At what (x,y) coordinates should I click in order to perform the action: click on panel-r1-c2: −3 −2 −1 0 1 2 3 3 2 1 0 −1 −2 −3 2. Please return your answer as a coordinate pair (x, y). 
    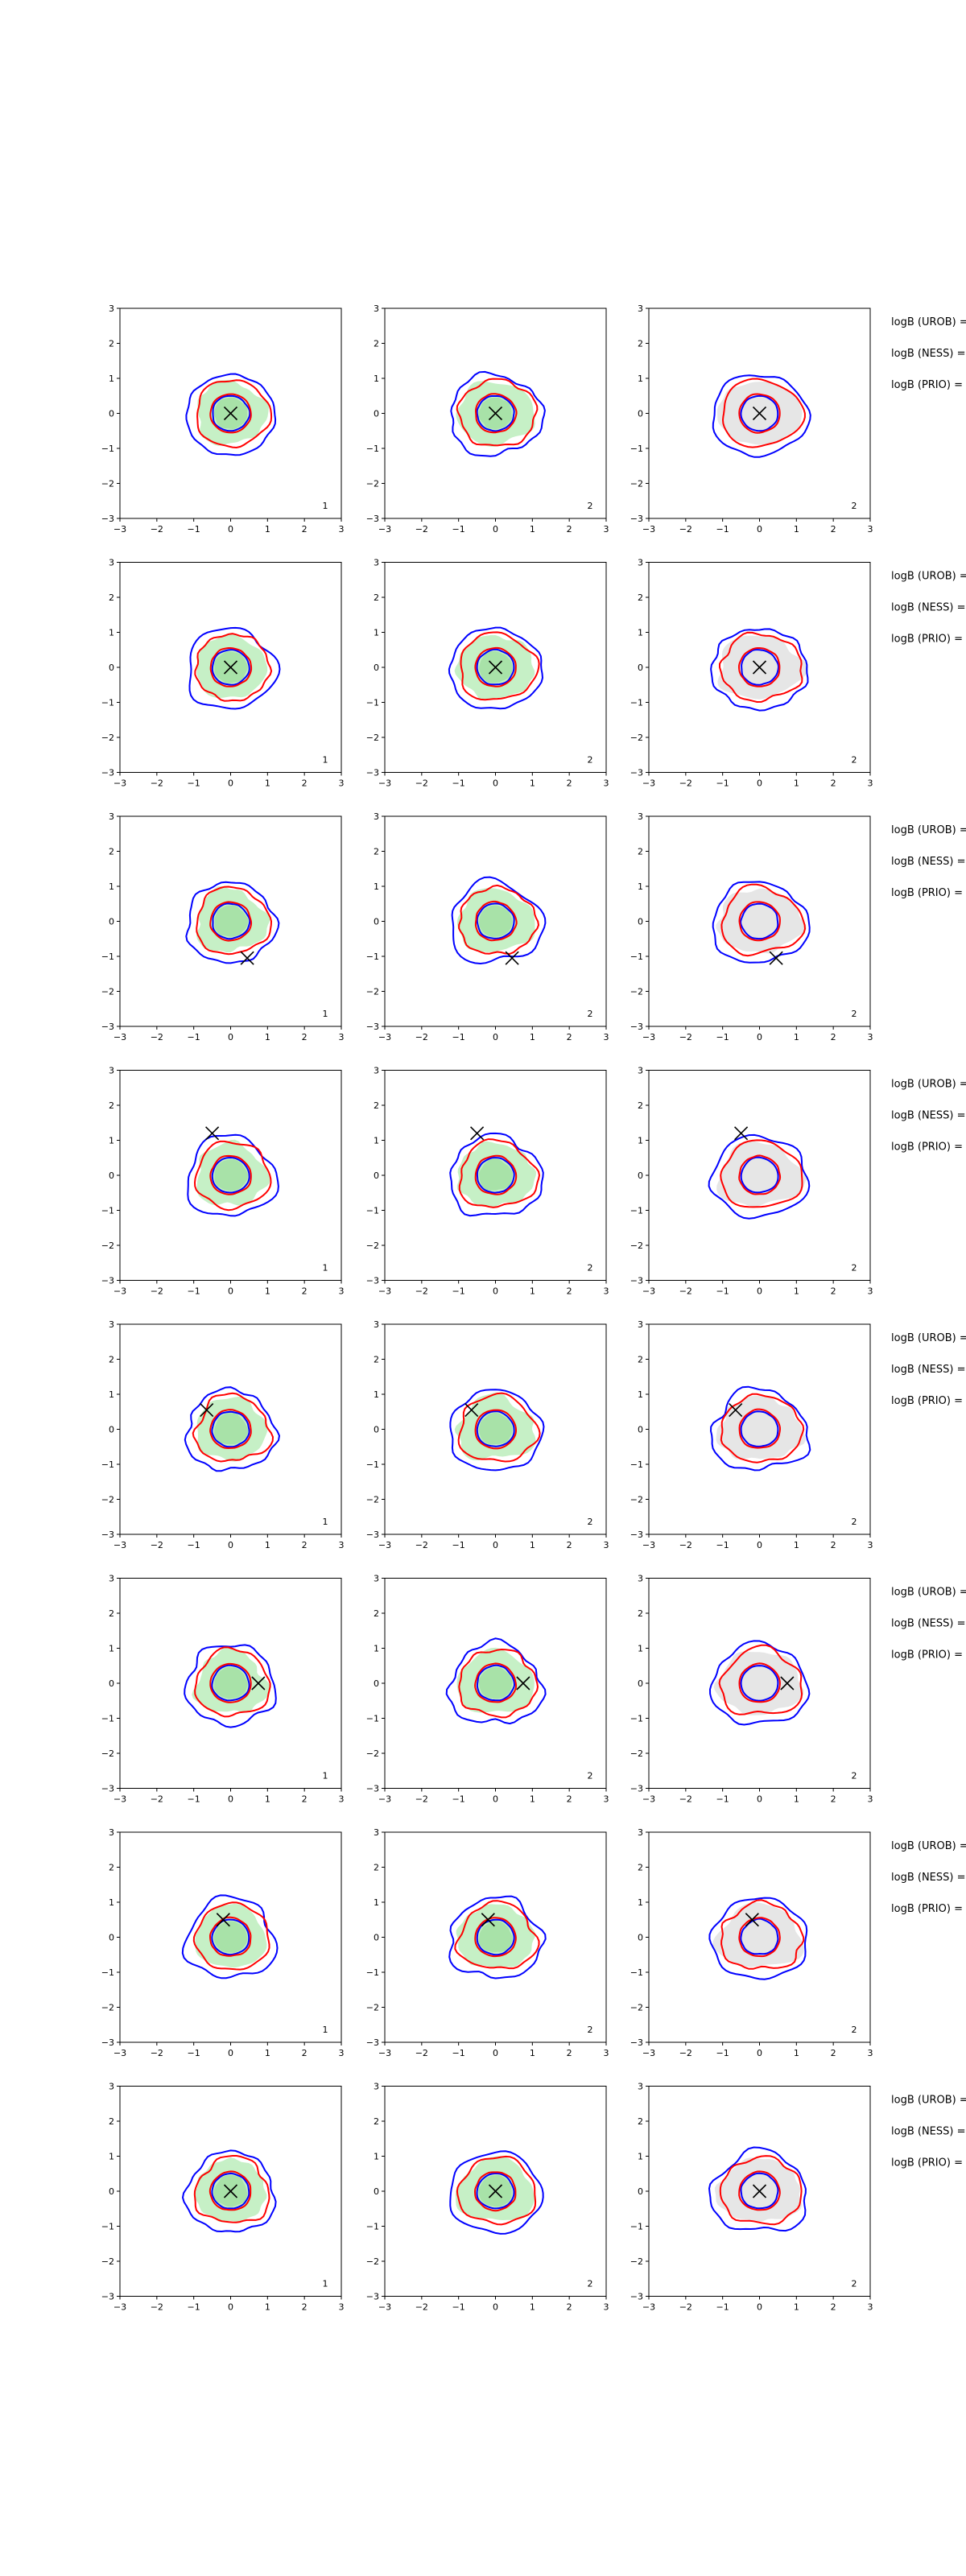
    Looking at the image, I should click on (487, 419).